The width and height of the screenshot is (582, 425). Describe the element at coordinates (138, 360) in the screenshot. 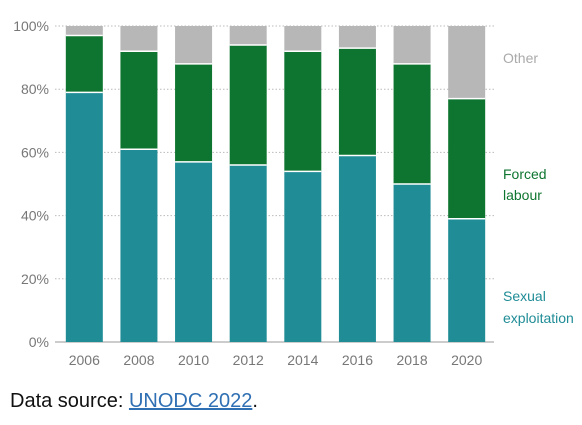

I see `x-tick-label: 2008` at that location.